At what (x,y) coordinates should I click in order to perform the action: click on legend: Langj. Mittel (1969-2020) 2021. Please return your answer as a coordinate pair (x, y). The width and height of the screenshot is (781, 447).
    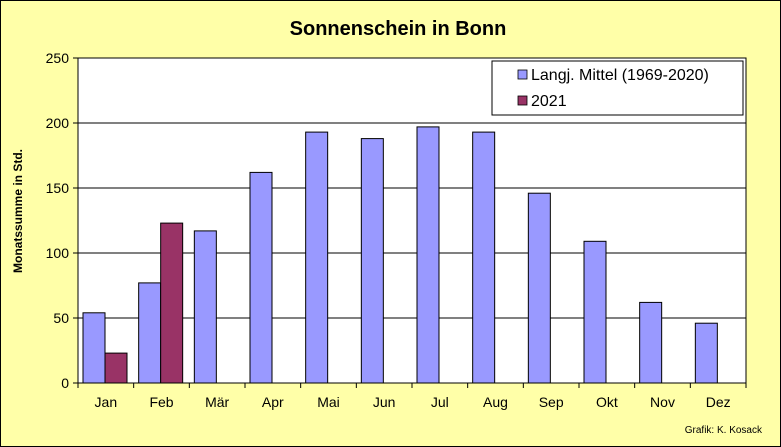
    Looking at the image, I should click on (617, 88).